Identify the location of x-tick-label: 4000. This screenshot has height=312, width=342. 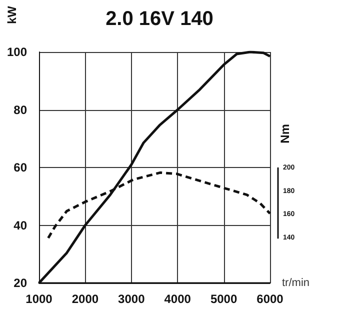
(178, 299).